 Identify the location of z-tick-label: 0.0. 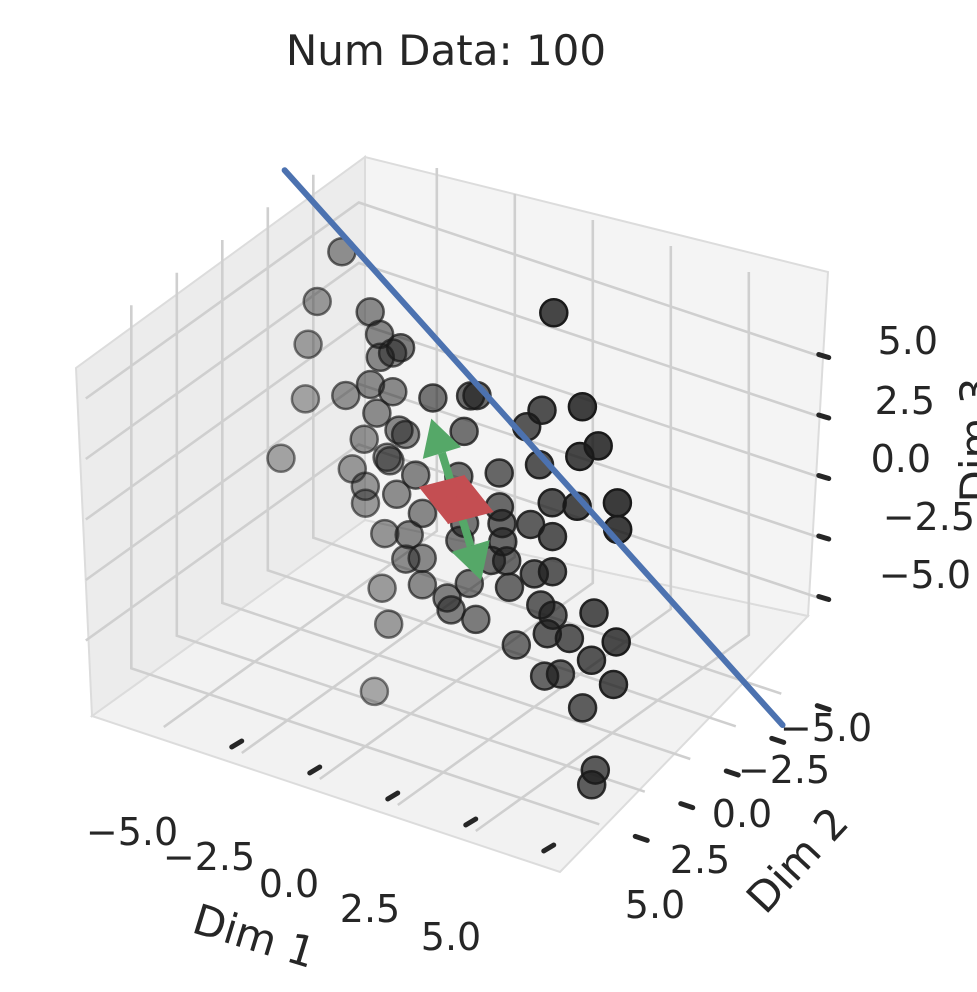
(901, 459).